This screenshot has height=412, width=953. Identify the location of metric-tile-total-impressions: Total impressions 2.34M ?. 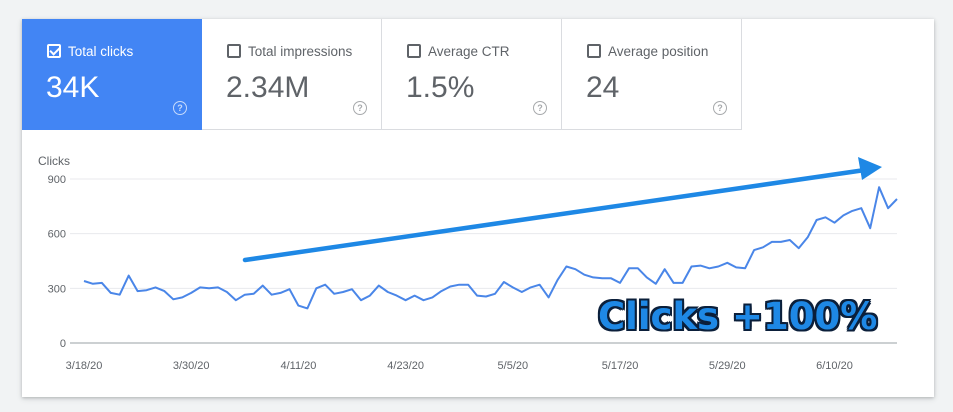
(292, 74).